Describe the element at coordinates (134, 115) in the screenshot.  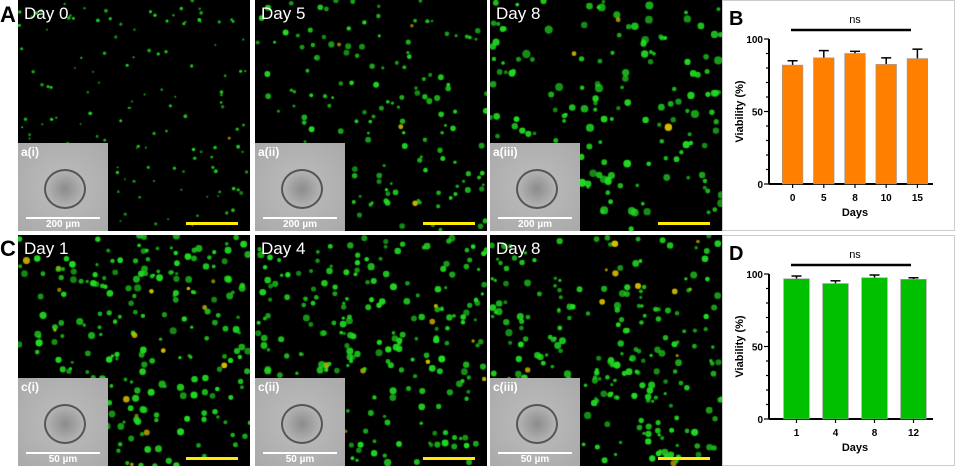
I see `micrograph: Day 0 a(i) 200 µm` at that location.